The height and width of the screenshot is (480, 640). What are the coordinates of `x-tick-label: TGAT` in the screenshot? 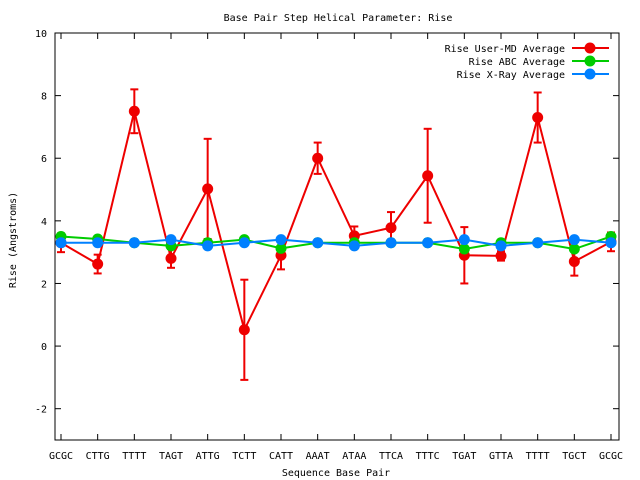 It's located at (464, 456).